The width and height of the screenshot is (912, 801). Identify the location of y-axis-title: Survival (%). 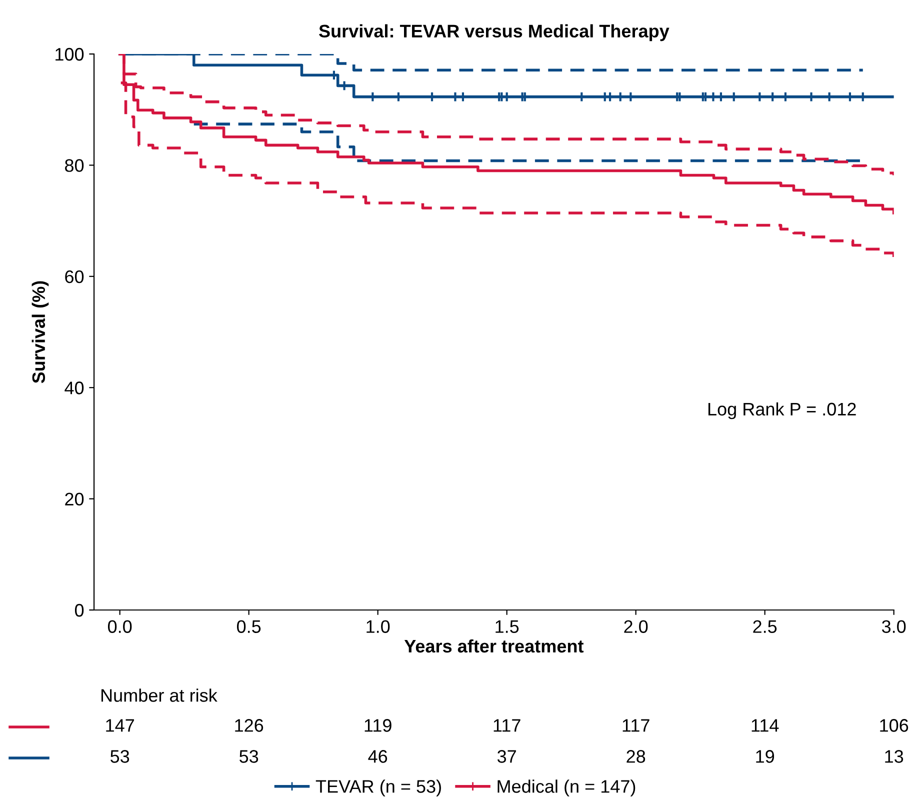
(40, 332).